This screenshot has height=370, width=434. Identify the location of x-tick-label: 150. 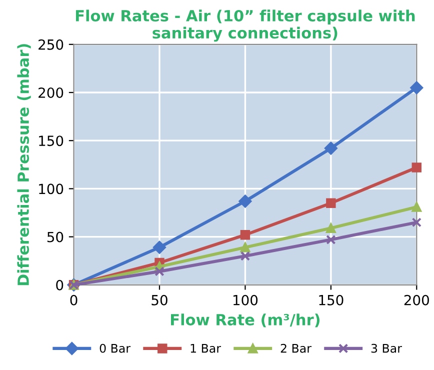
(331, 300).